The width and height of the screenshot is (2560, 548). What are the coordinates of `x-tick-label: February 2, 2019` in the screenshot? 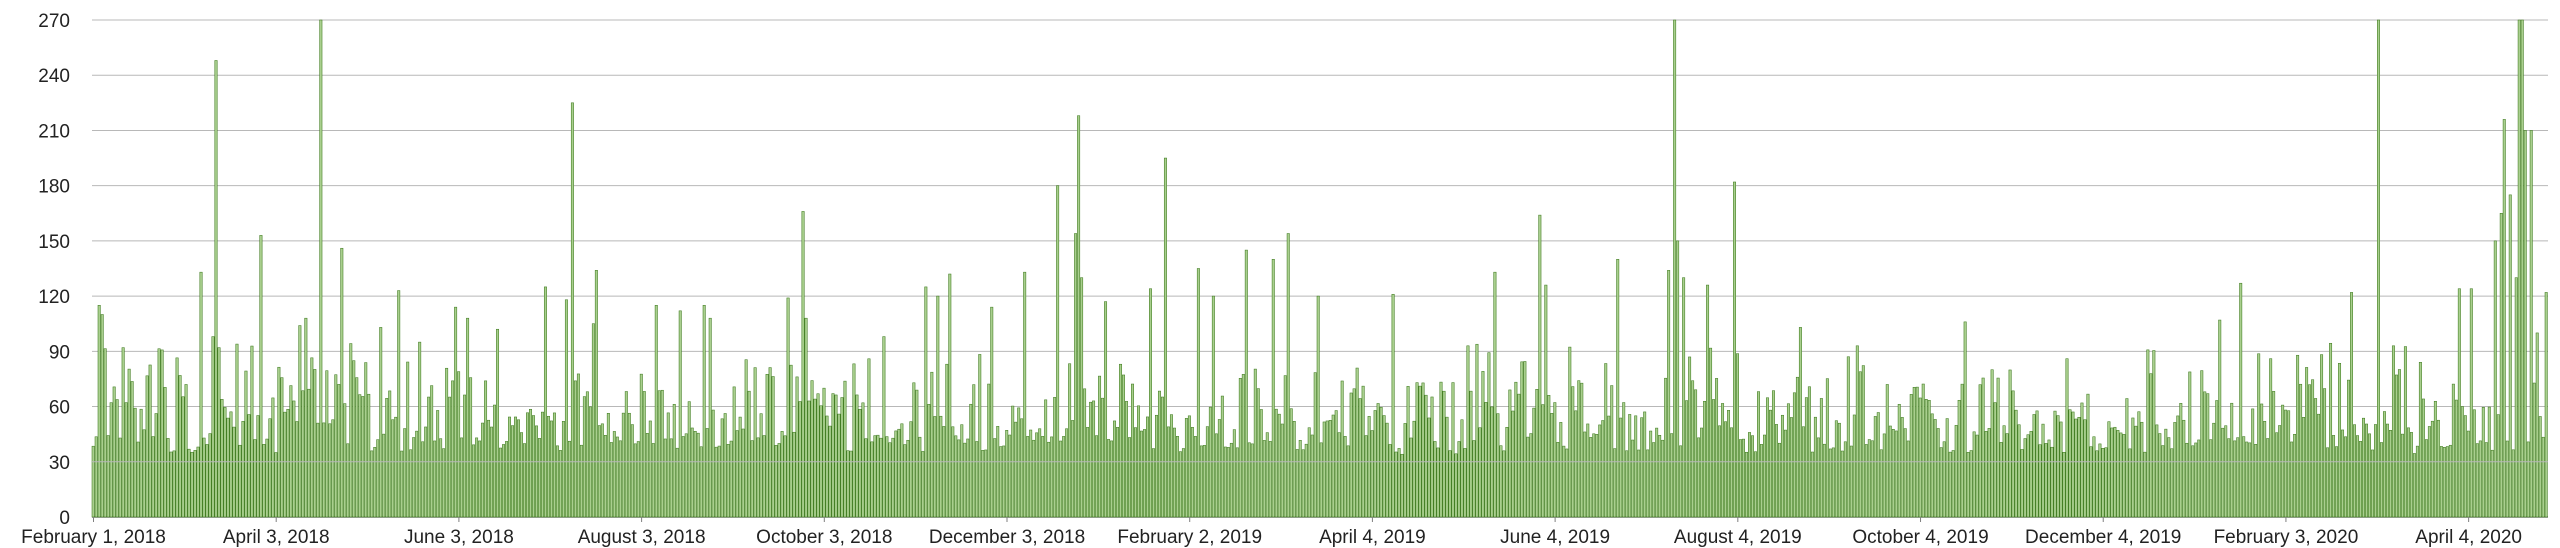 It's located at (1189, 537).